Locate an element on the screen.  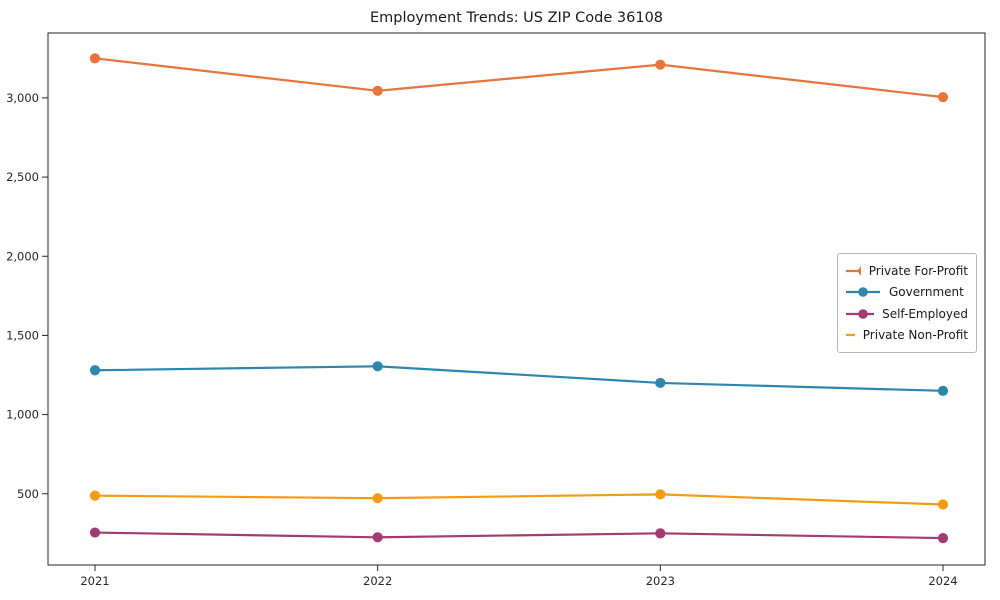
legend-item: Government is located at coordinates (906, 293).